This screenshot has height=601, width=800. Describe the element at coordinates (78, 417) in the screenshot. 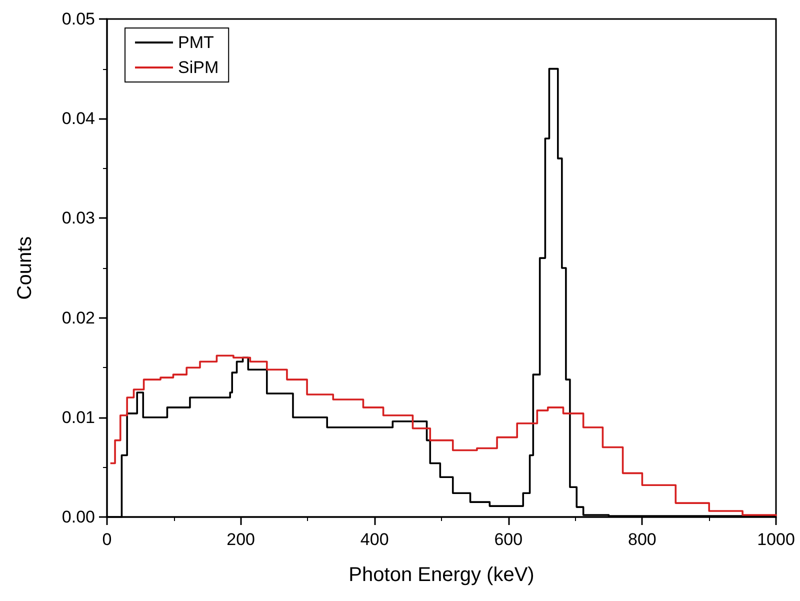

I see `y-tick-label: 0.01` at that location.